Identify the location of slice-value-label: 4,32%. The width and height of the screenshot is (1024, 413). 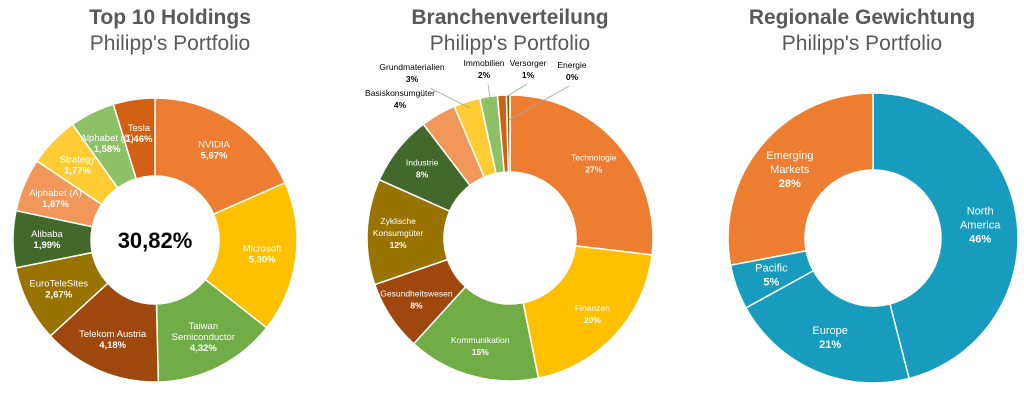
(203, 348).